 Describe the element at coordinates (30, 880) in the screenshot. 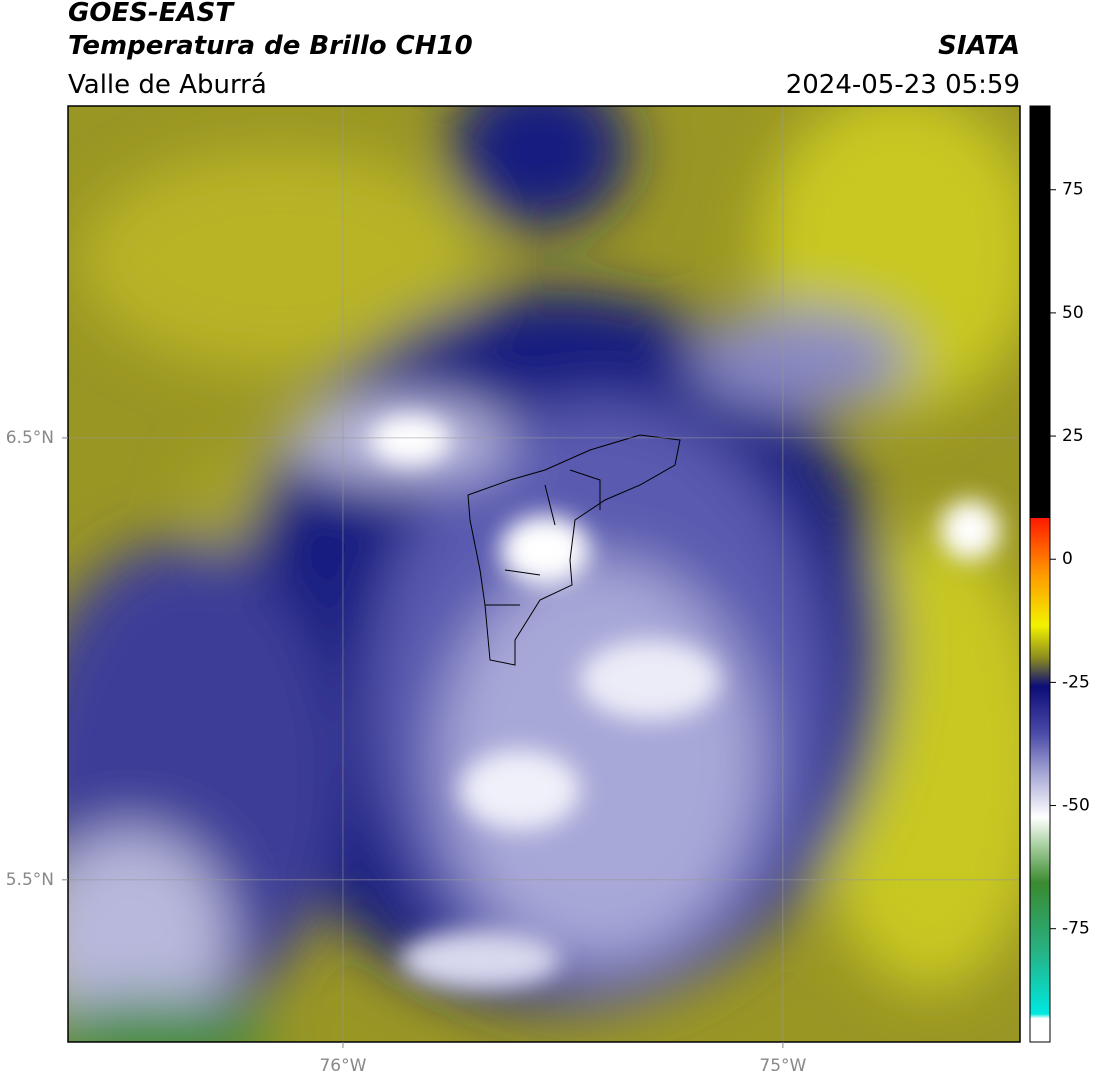

I see `lat-label: 5.5°N` at that location.